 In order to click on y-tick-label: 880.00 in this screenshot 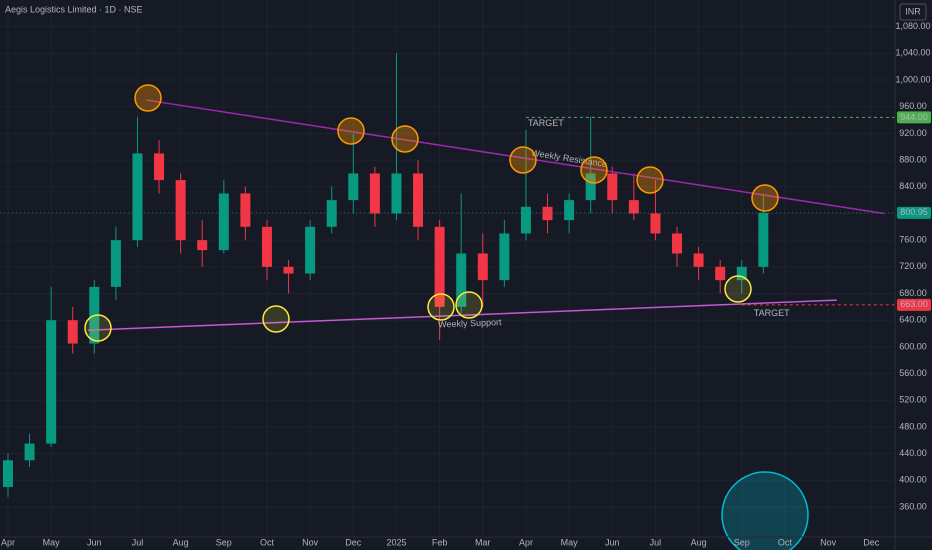, I will do `click(913, 159)`.